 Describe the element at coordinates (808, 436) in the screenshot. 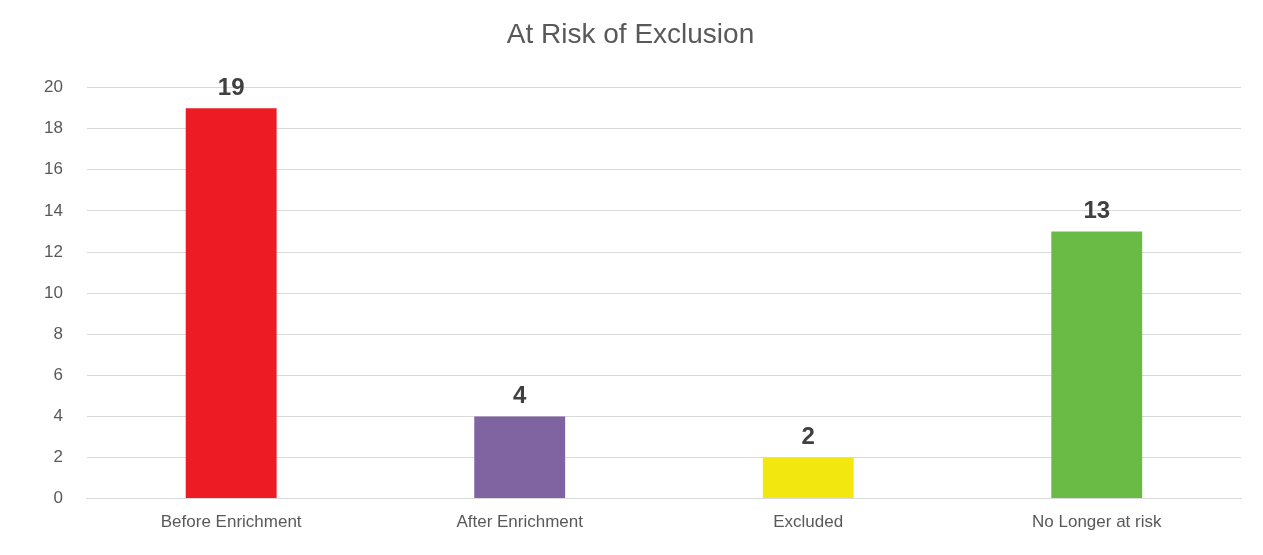

I see `data-label: 2` at that location.